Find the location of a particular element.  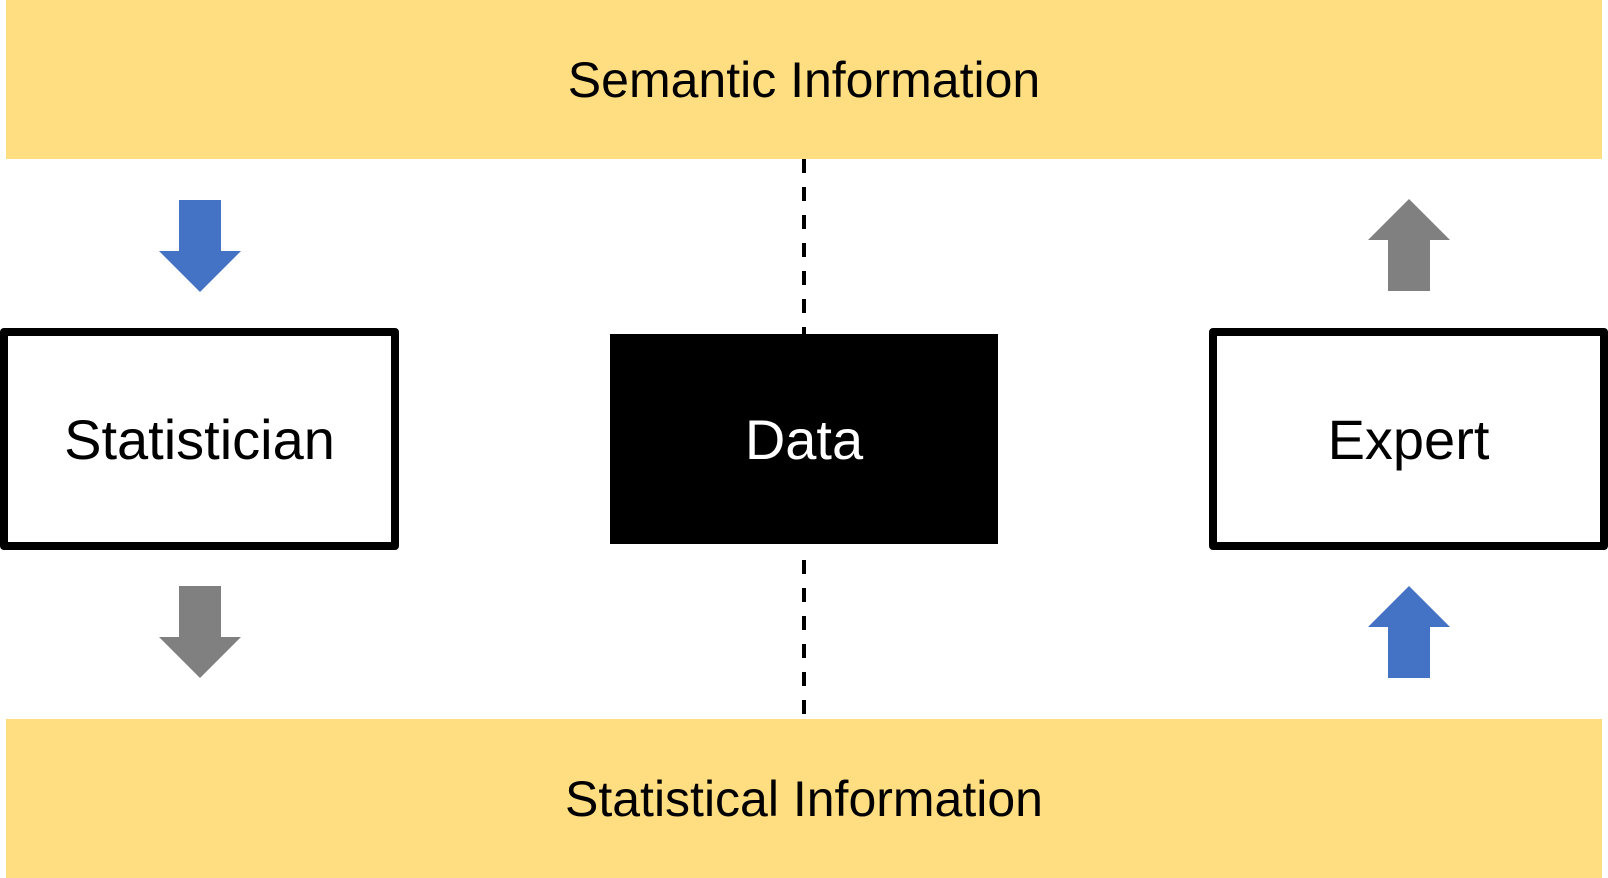

statistician-label: Statistician is located at coordinates (199, 439).